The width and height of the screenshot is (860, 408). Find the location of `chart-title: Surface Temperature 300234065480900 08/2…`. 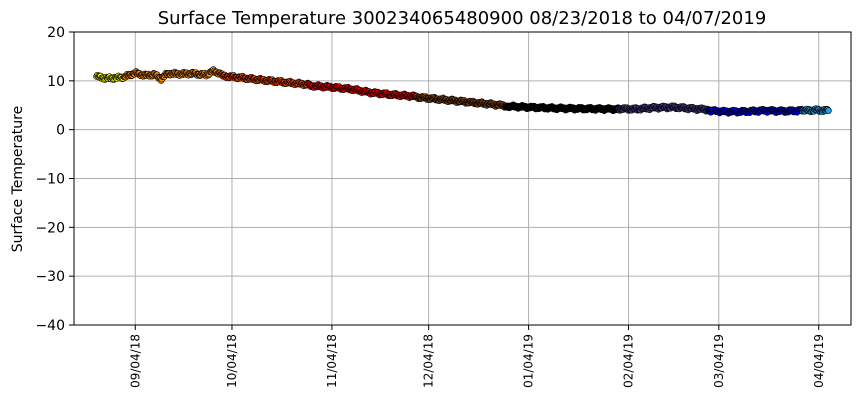

chart-title: Surface Temperature 300234065480900 08/2… is located at coordinates (462, 18).